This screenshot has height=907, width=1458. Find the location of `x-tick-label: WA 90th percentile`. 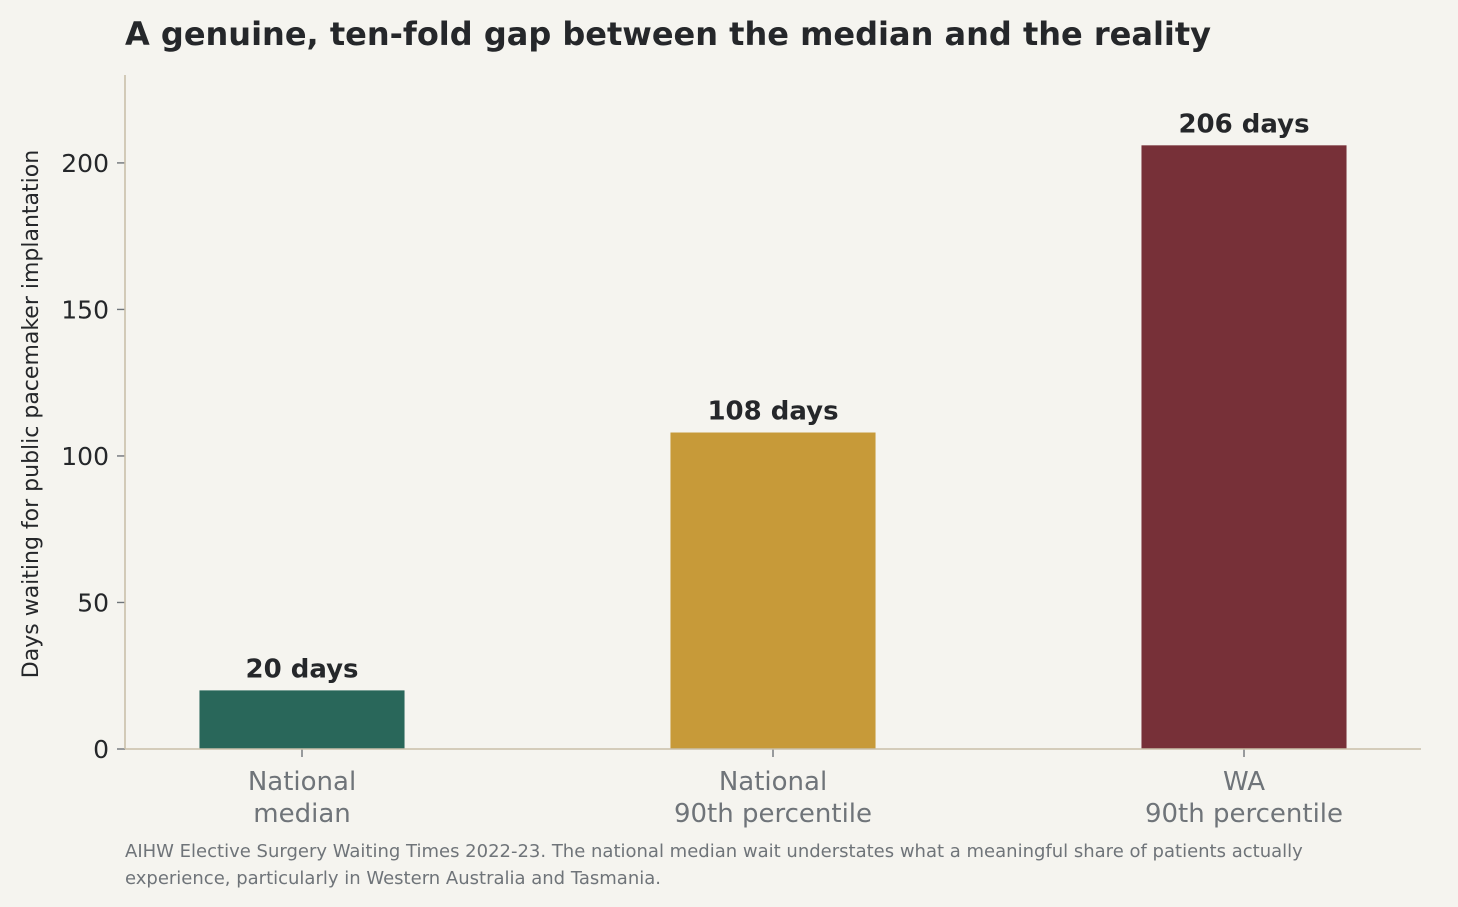

x-tick-label: WA 90th percentile is located at coordinates (1244, 798).